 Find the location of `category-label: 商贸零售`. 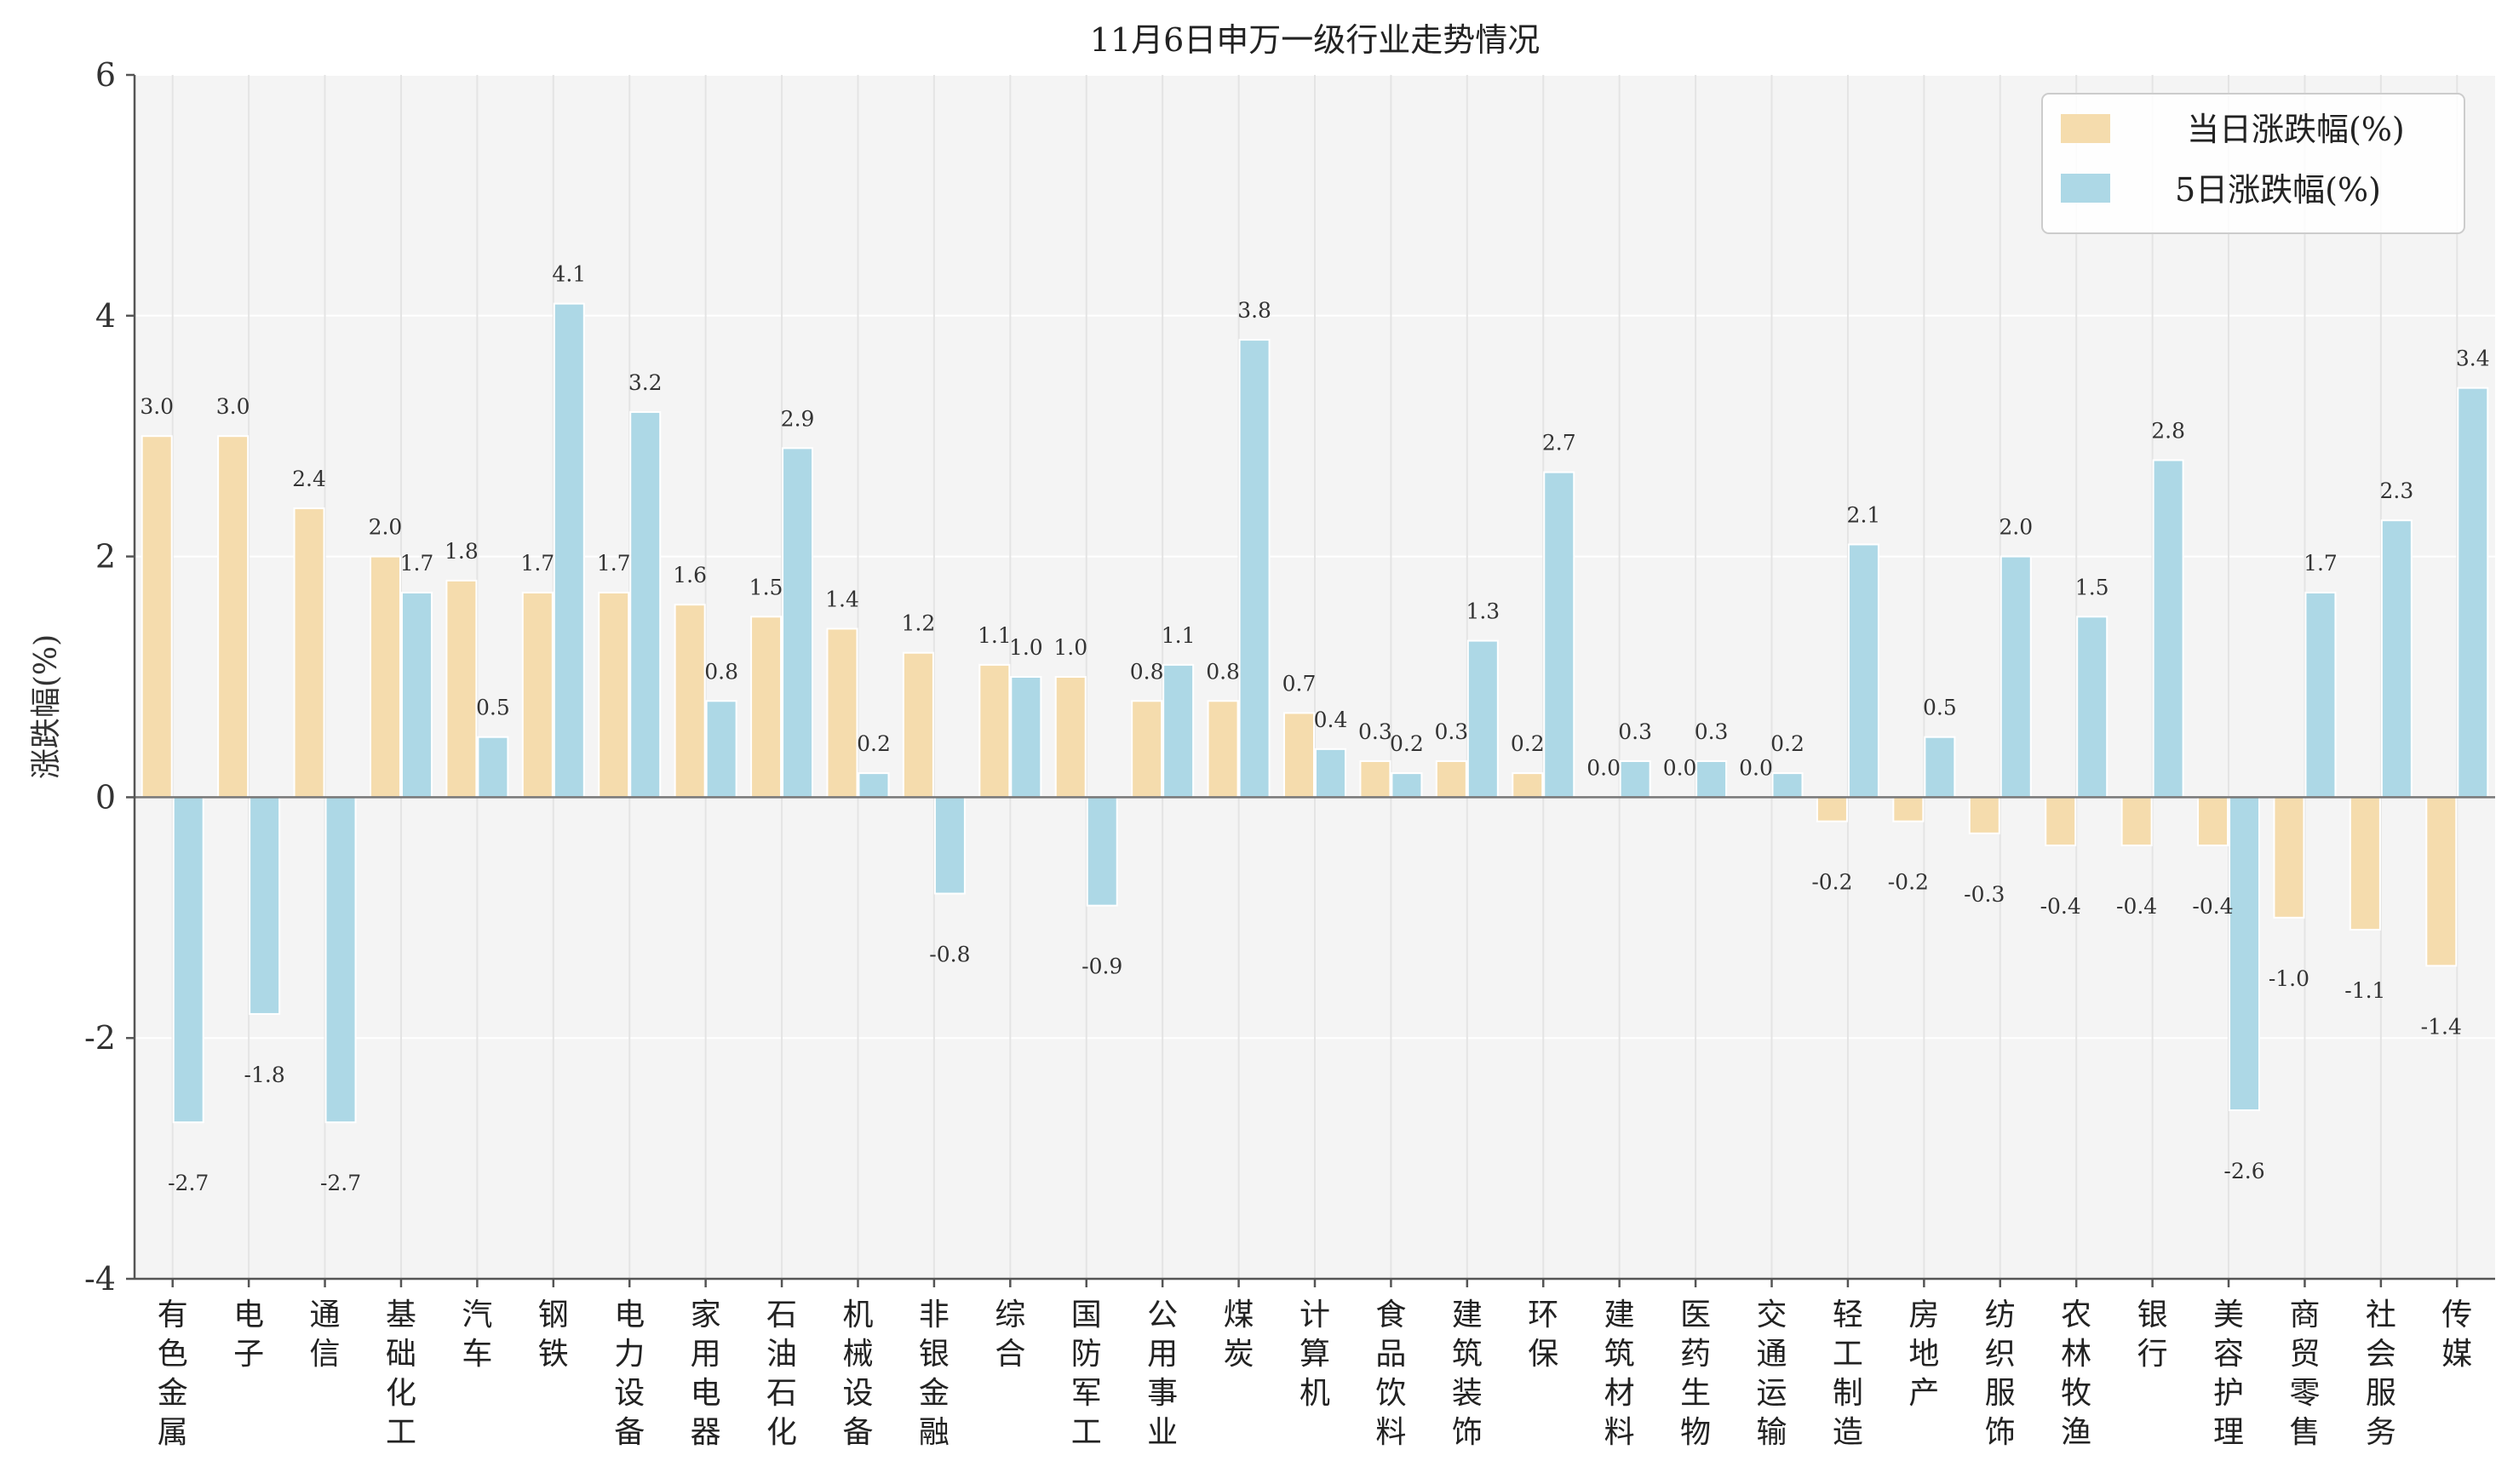

category-label: 商贸零售 is located at coordinates (2304, 1374).